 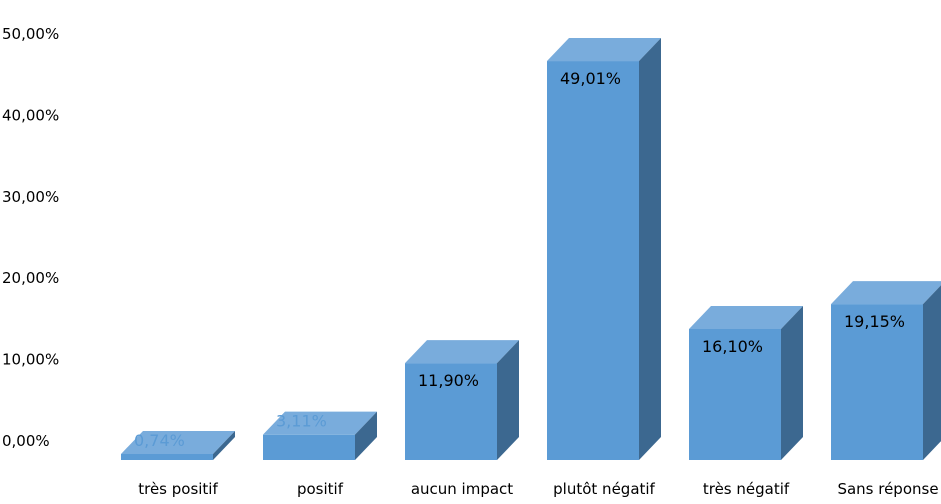 I want to click on y-tick-label: 10,00%, so click(x=30, y=360).